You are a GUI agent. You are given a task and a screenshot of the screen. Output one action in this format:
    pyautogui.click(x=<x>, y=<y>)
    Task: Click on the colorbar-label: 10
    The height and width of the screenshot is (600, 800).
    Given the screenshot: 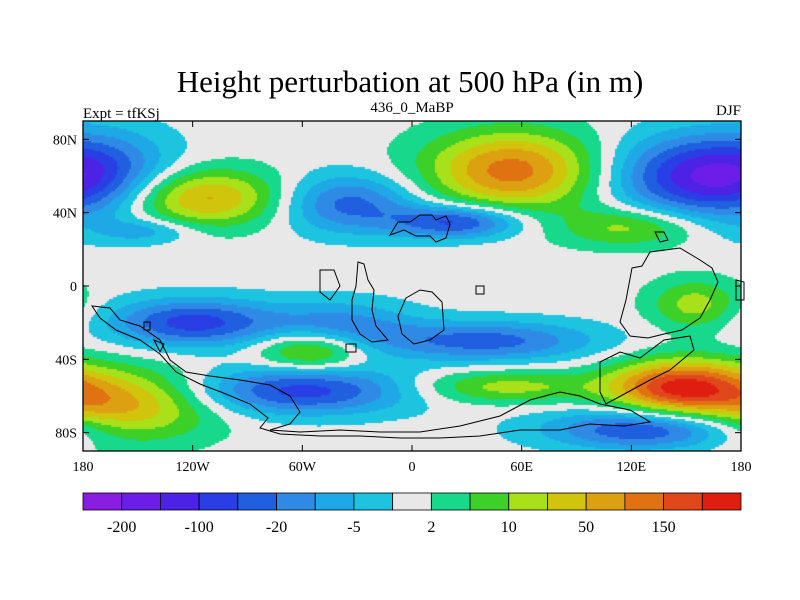 What is the action you would take?
    pyautogui.click(x=509, y=527)
    